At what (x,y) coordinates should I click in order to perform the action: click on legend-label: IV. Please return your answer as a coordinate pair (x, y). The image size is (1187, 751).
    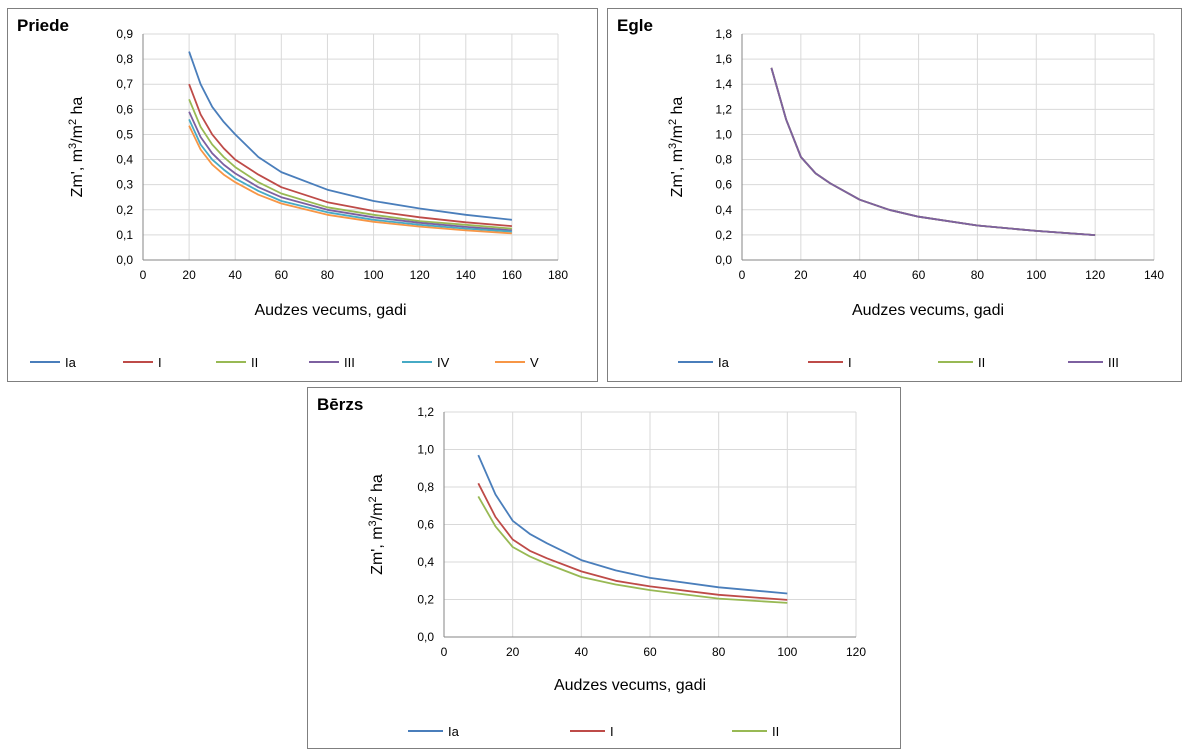
    Looking at the image, I should click on (443, 362).